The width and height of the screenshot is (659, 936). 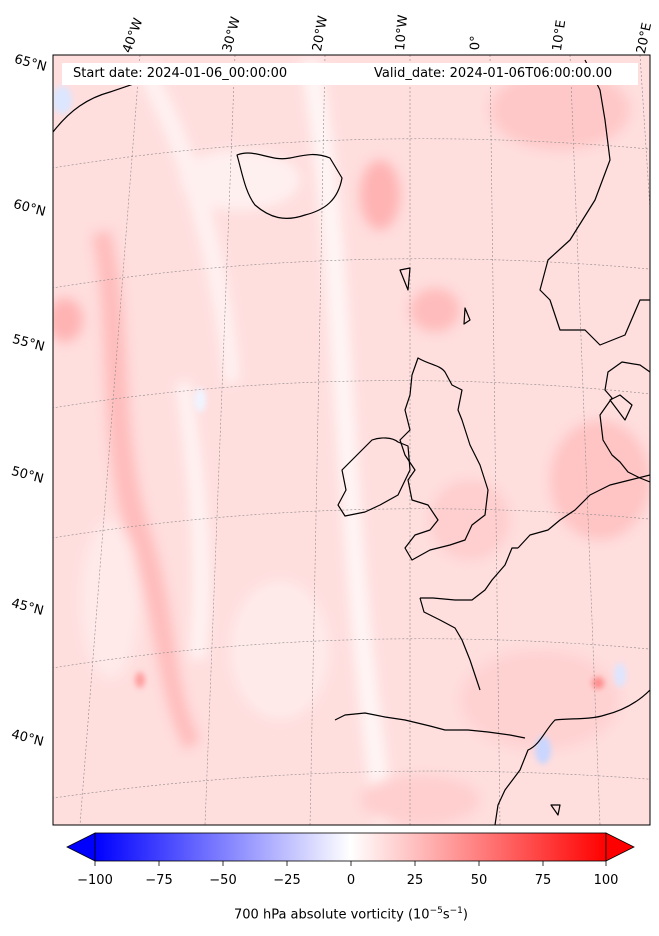 What do you see at coordinates (543, 880) in the screenshot?
I see `colorbar-tick-label: 75` at bounding box center [543, 880].